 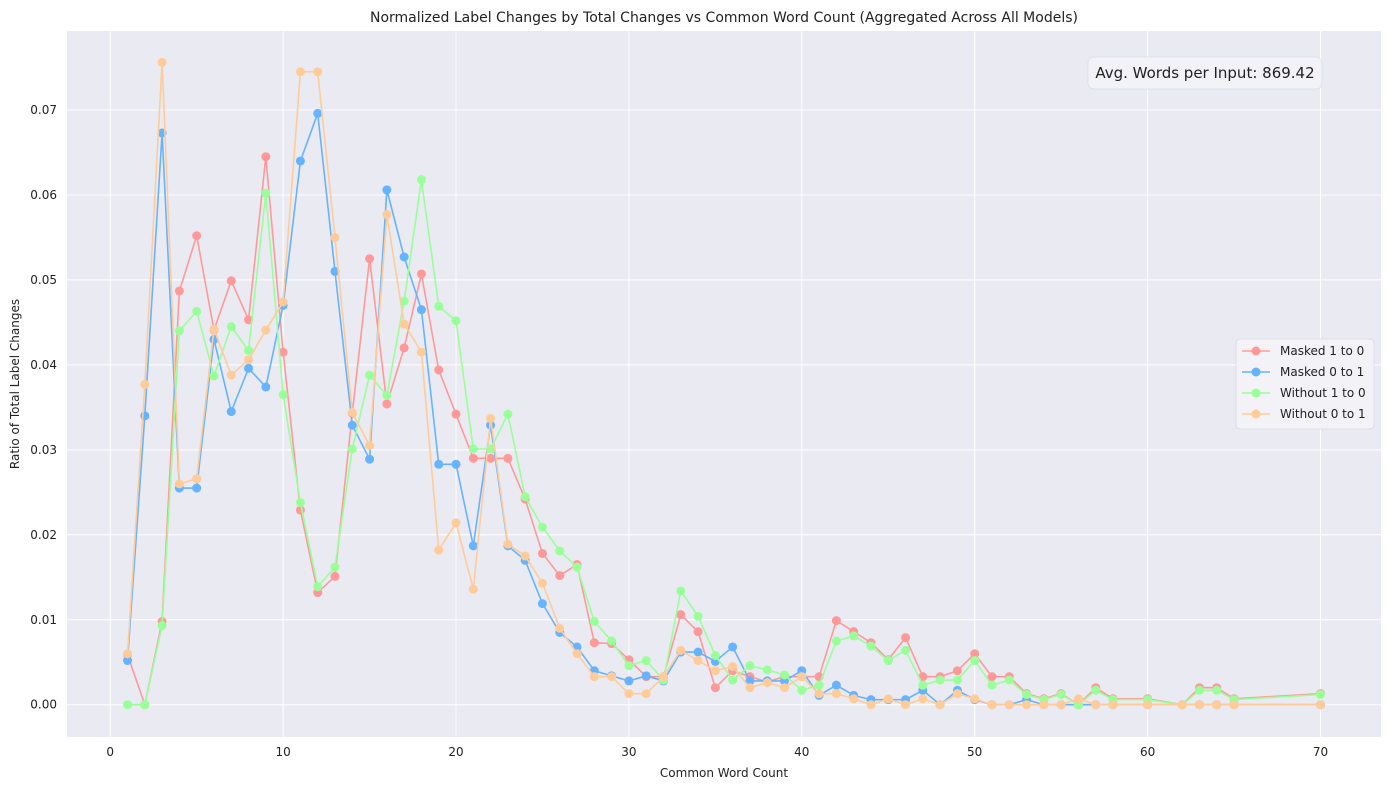 What do you see at coordinates (43, 450) in the screenshot?
I see `y-tick-label: 0.03` at bounding box center [43, 450].